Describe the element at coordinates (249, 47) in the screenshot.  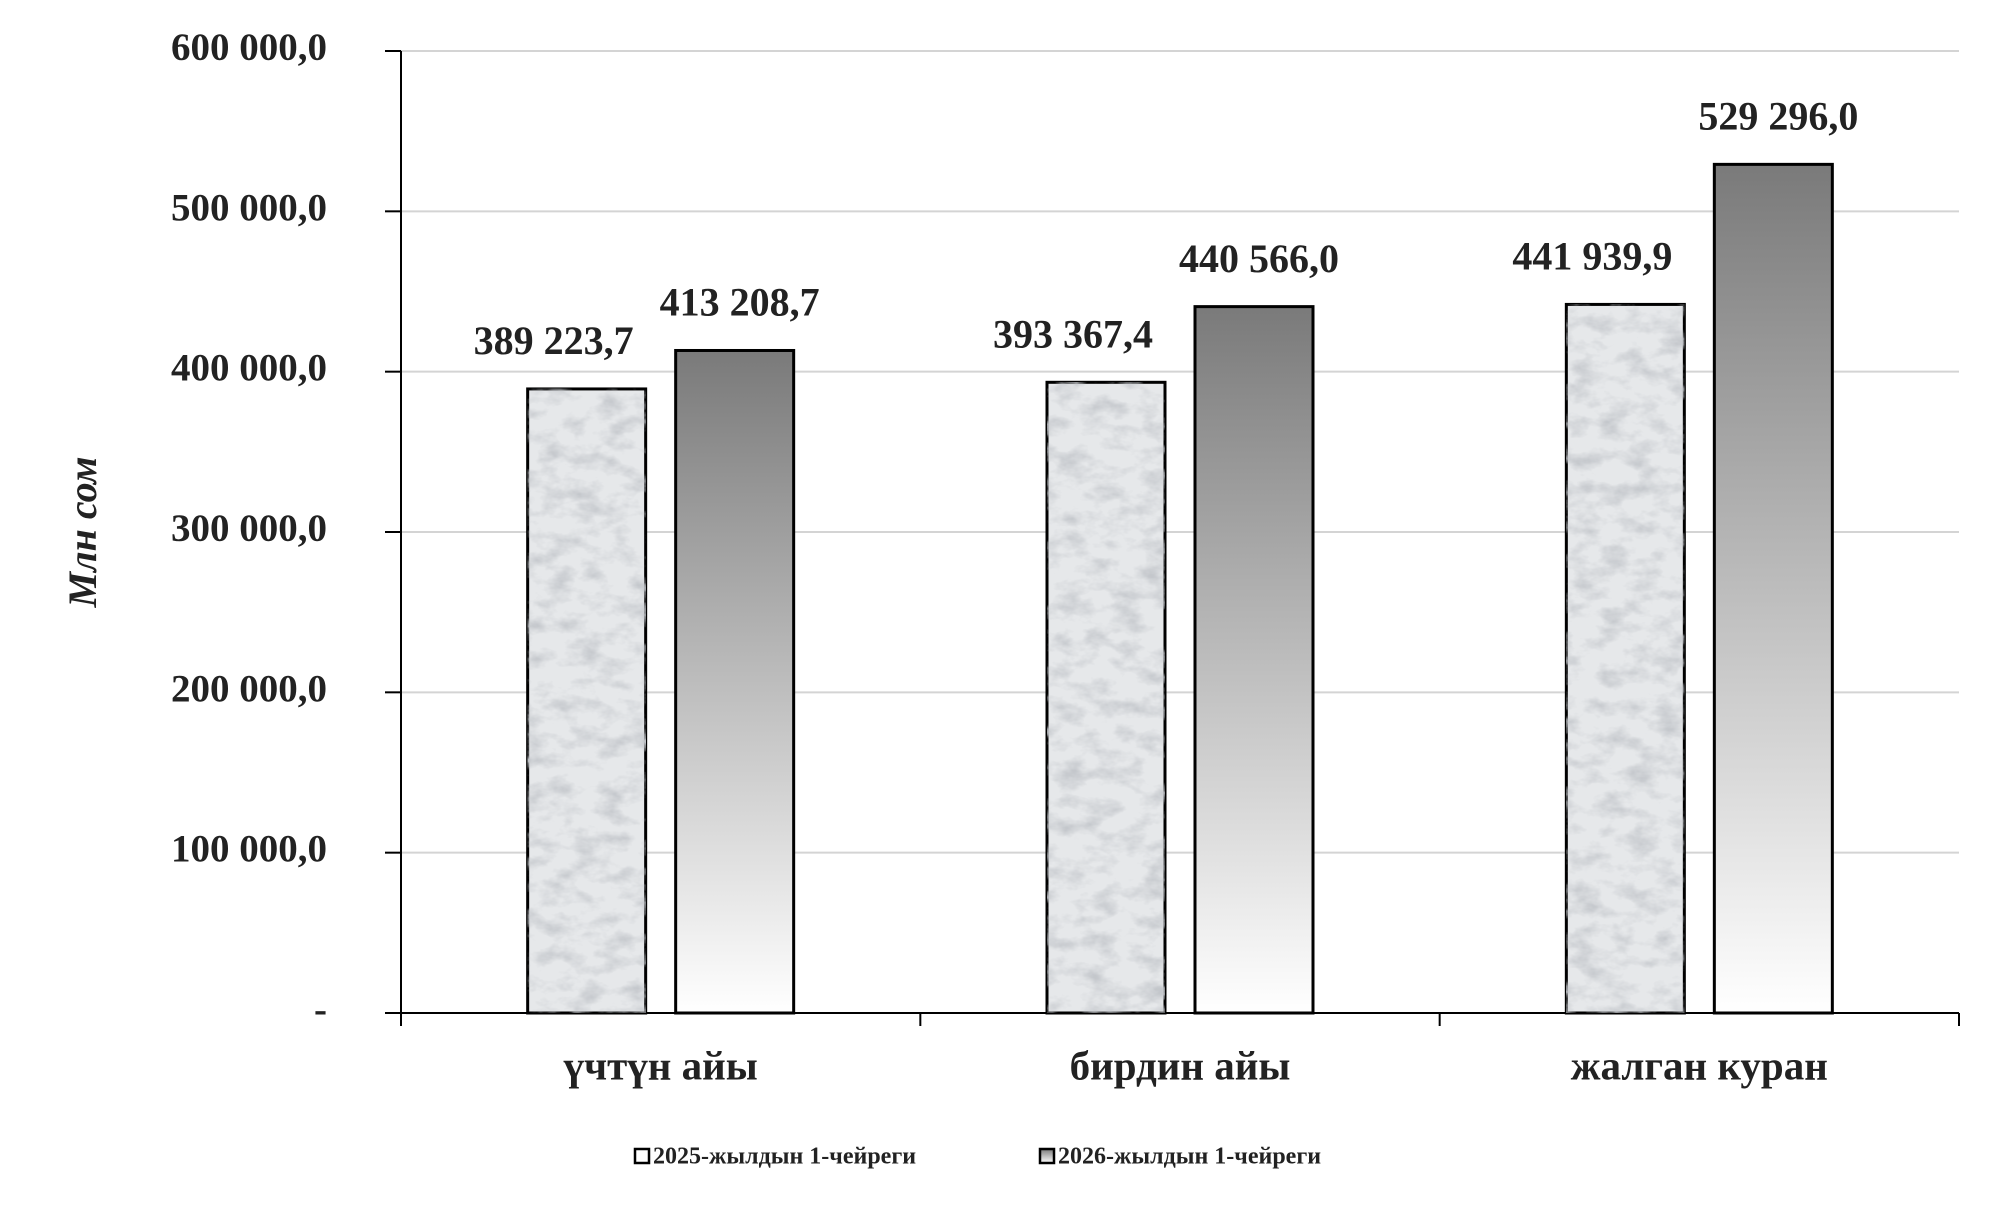
I see `y-tick-label: 600 000,0` at that location.